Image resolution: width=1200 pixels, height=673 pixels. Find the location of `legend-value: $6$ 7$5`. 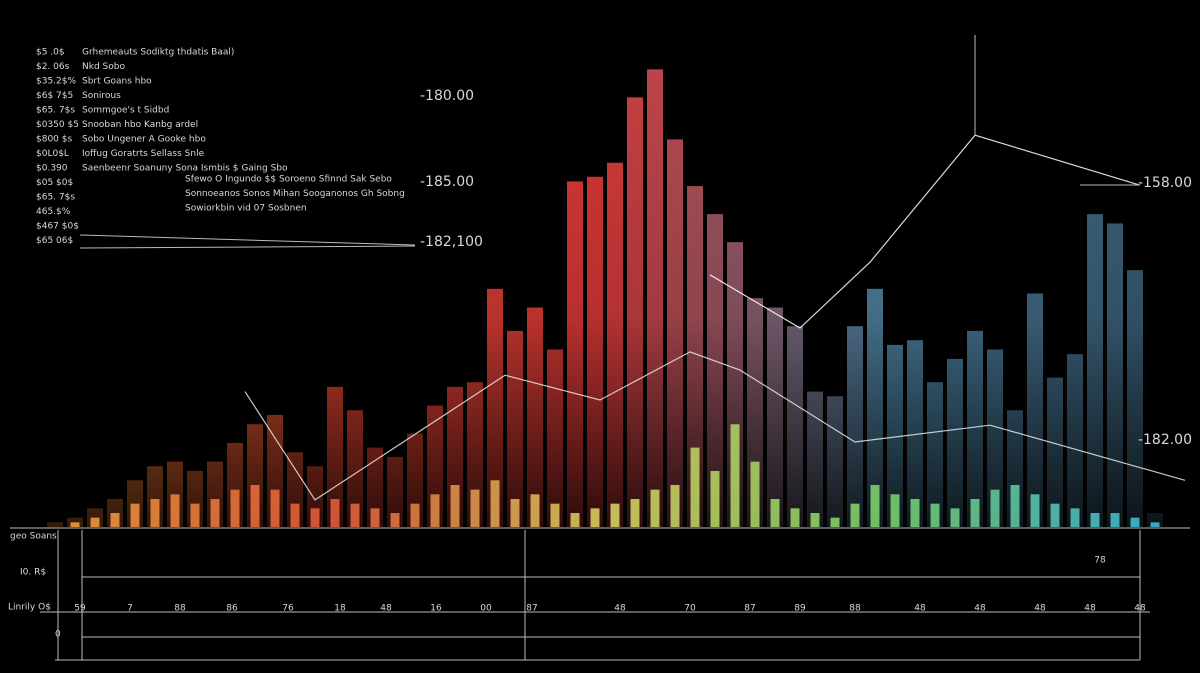

legend-value: $6$ 7$5 is located at coordinates (54, 96).